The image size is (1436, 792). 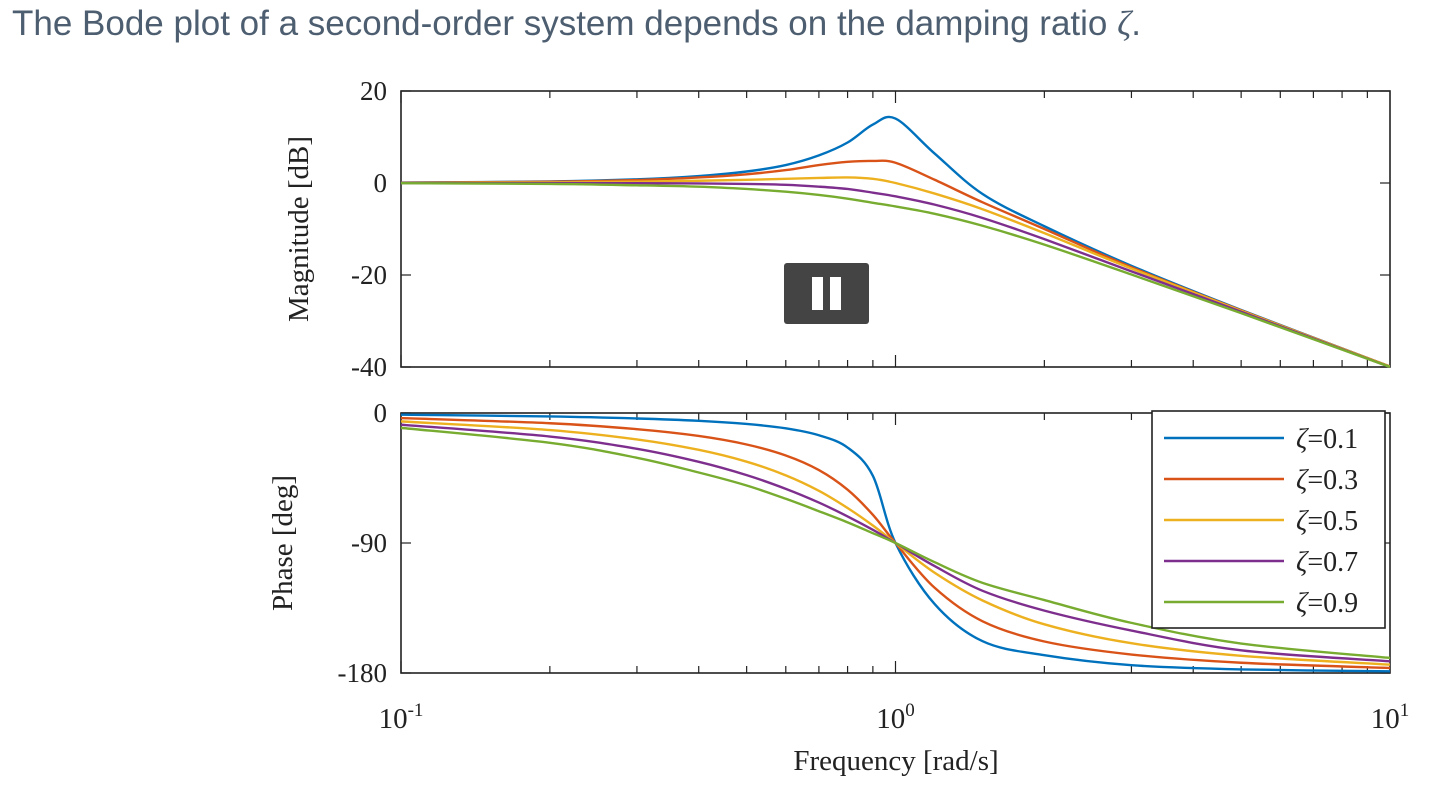 I want to click on x-tick-label: 10¹, so click(x=1390, y=717).